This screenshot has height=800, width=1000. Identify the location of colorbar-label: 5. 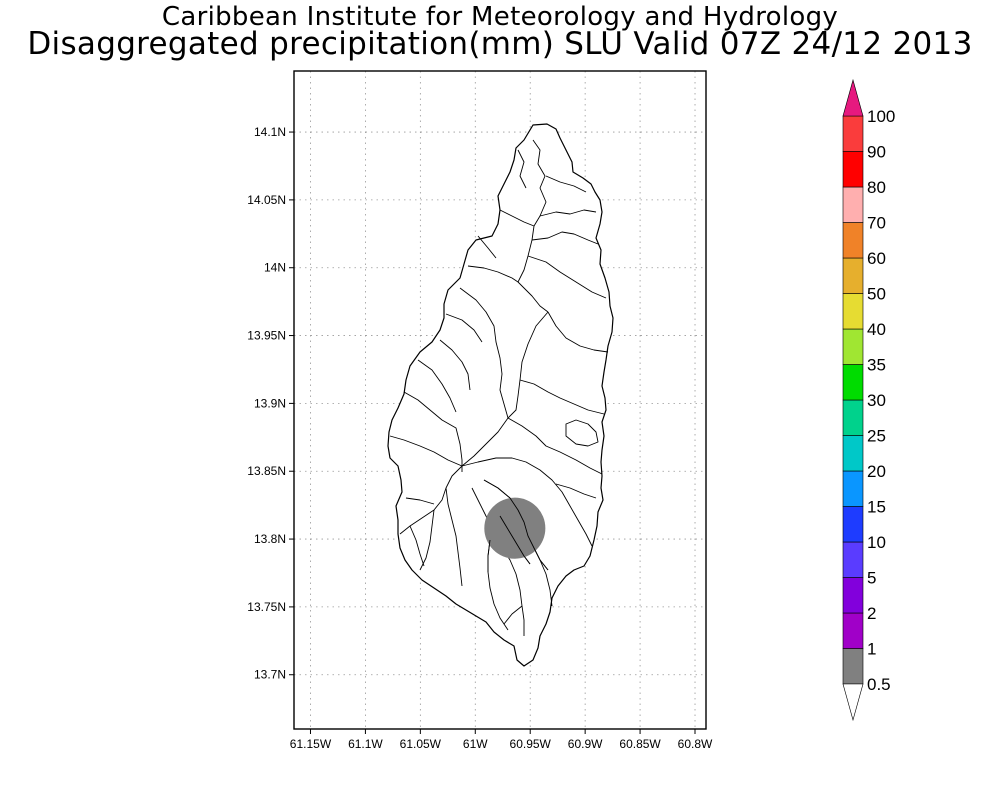
(871, 578).